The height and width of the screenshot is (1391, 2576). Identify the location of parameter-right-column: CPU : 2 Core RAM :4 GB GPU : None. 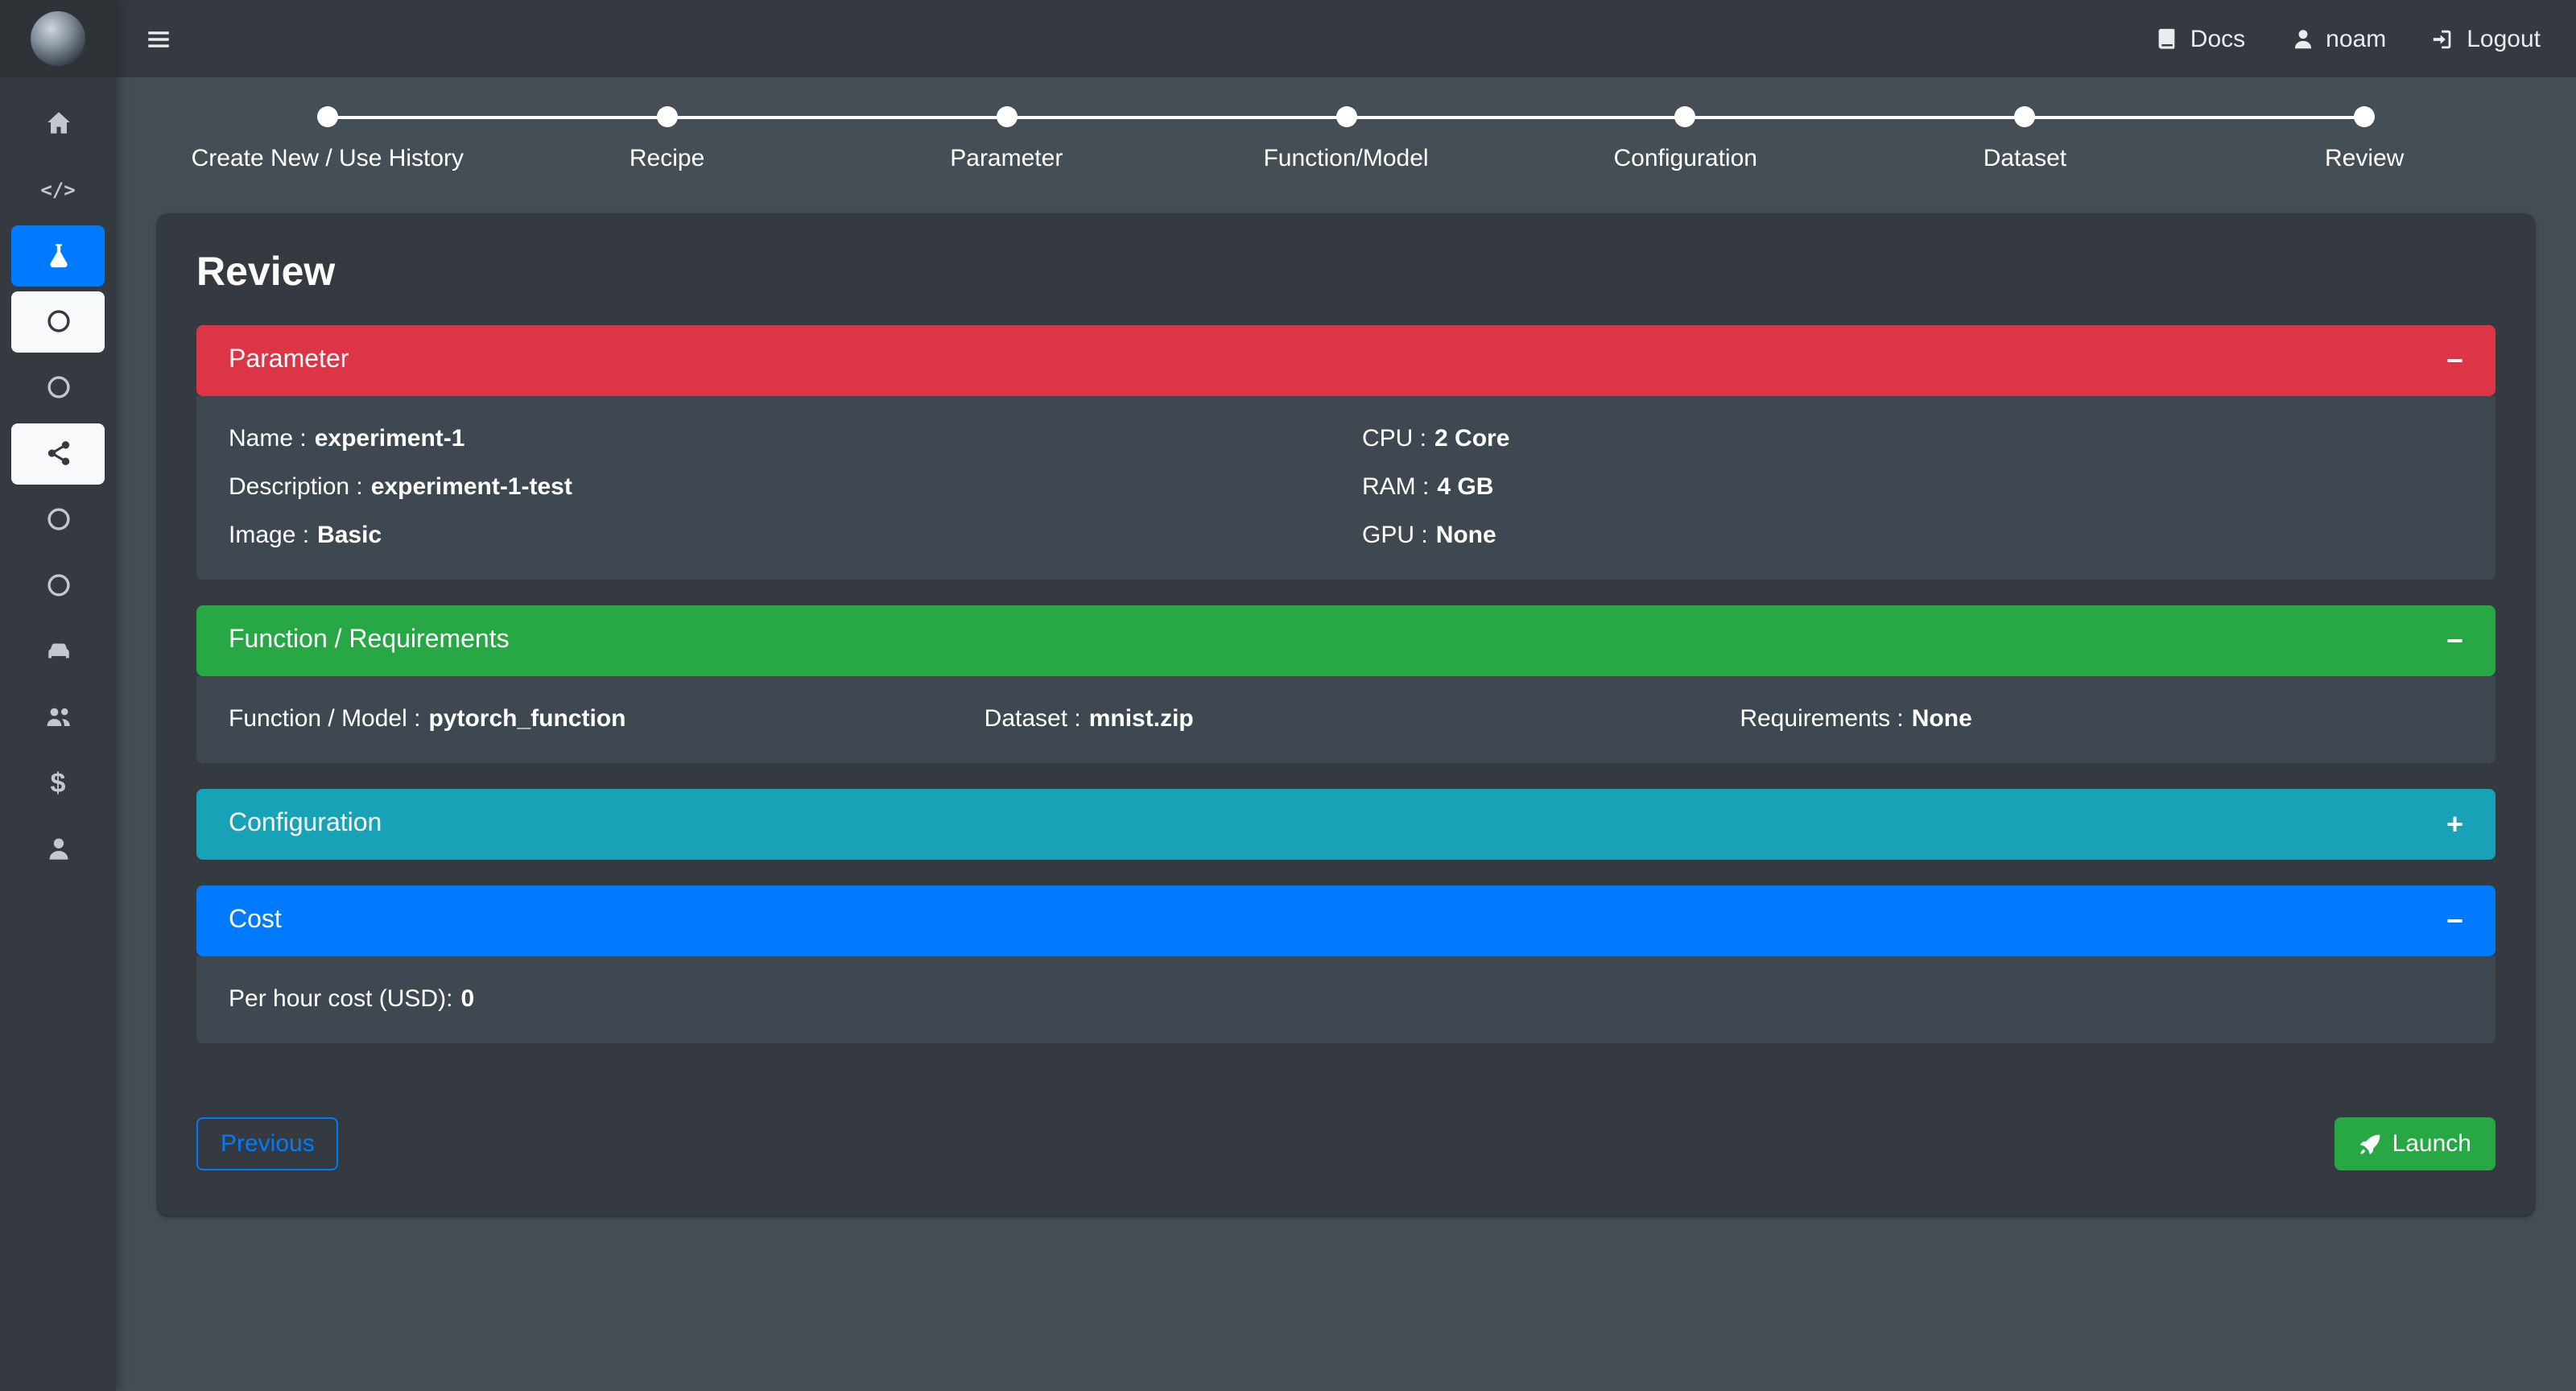
(1912, 487).